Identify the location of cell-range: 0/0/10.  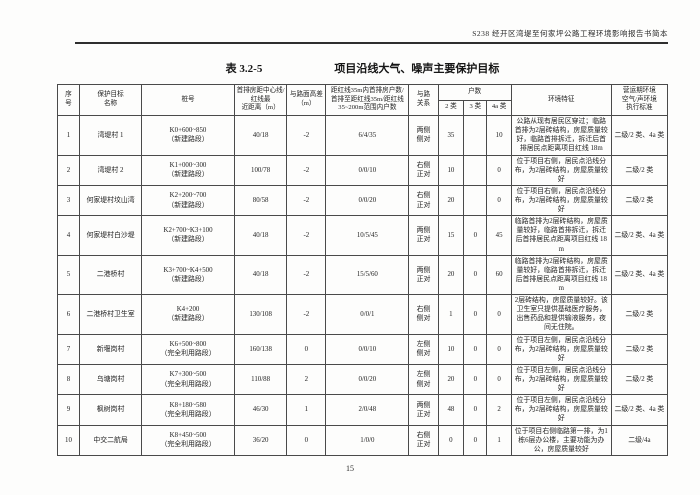
(367, 349).